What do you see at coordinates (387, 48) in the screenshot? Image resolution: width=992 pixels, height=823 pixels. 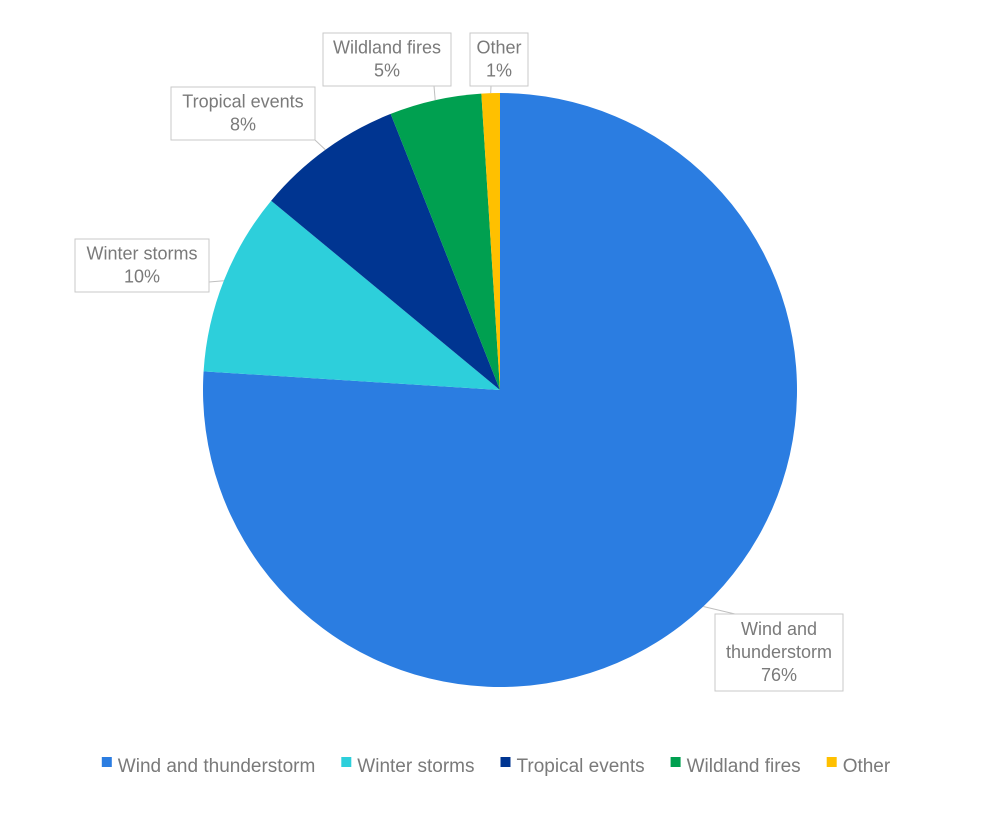 I see `data-label-text: Wildland fires` at bounding box center [387, 48].